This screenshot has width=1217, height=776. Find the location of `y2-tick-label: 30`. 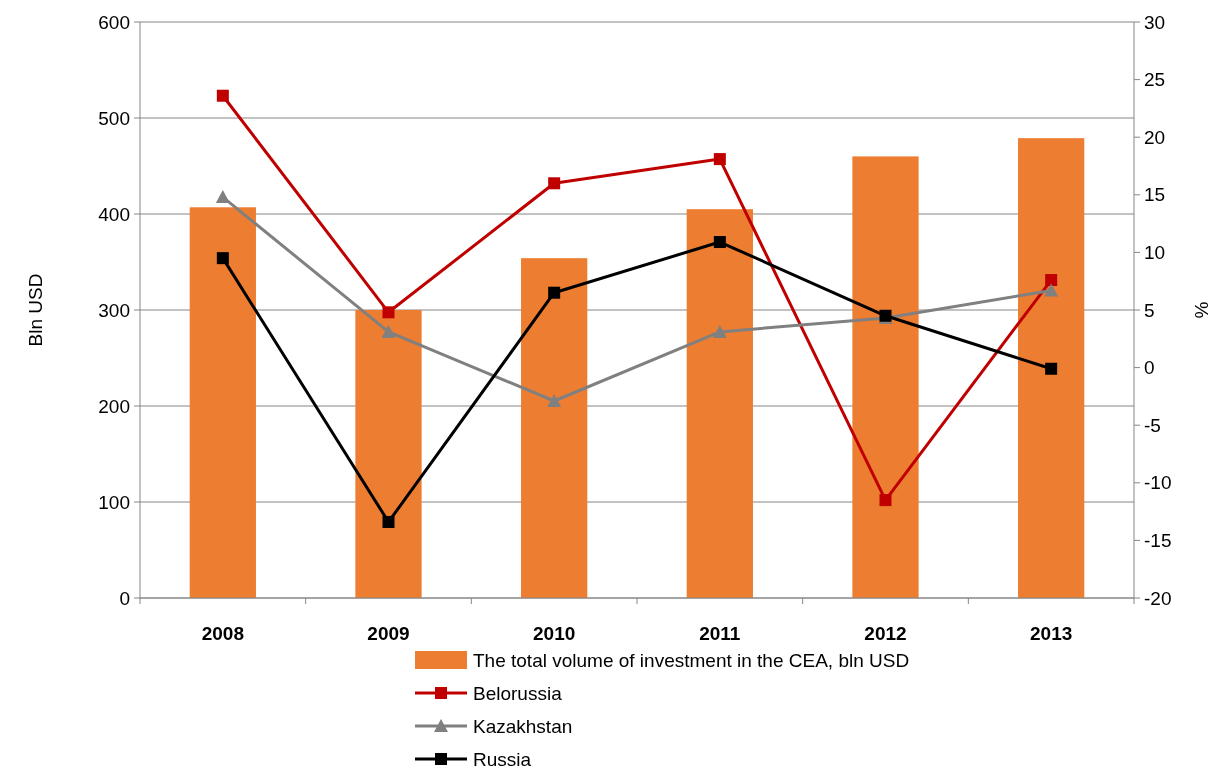

y2-tick-label: 30 is located at coordinates (1155, 22).